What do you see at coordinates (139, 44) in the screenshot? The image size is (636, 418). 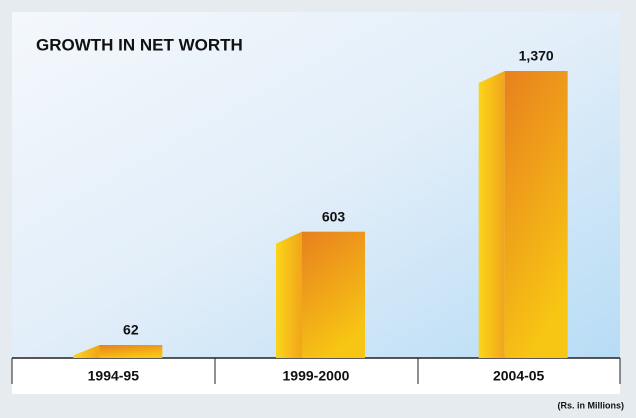 I see `chart-title: GROWTH IN NET WORTH` at bounding box center [139, 44].